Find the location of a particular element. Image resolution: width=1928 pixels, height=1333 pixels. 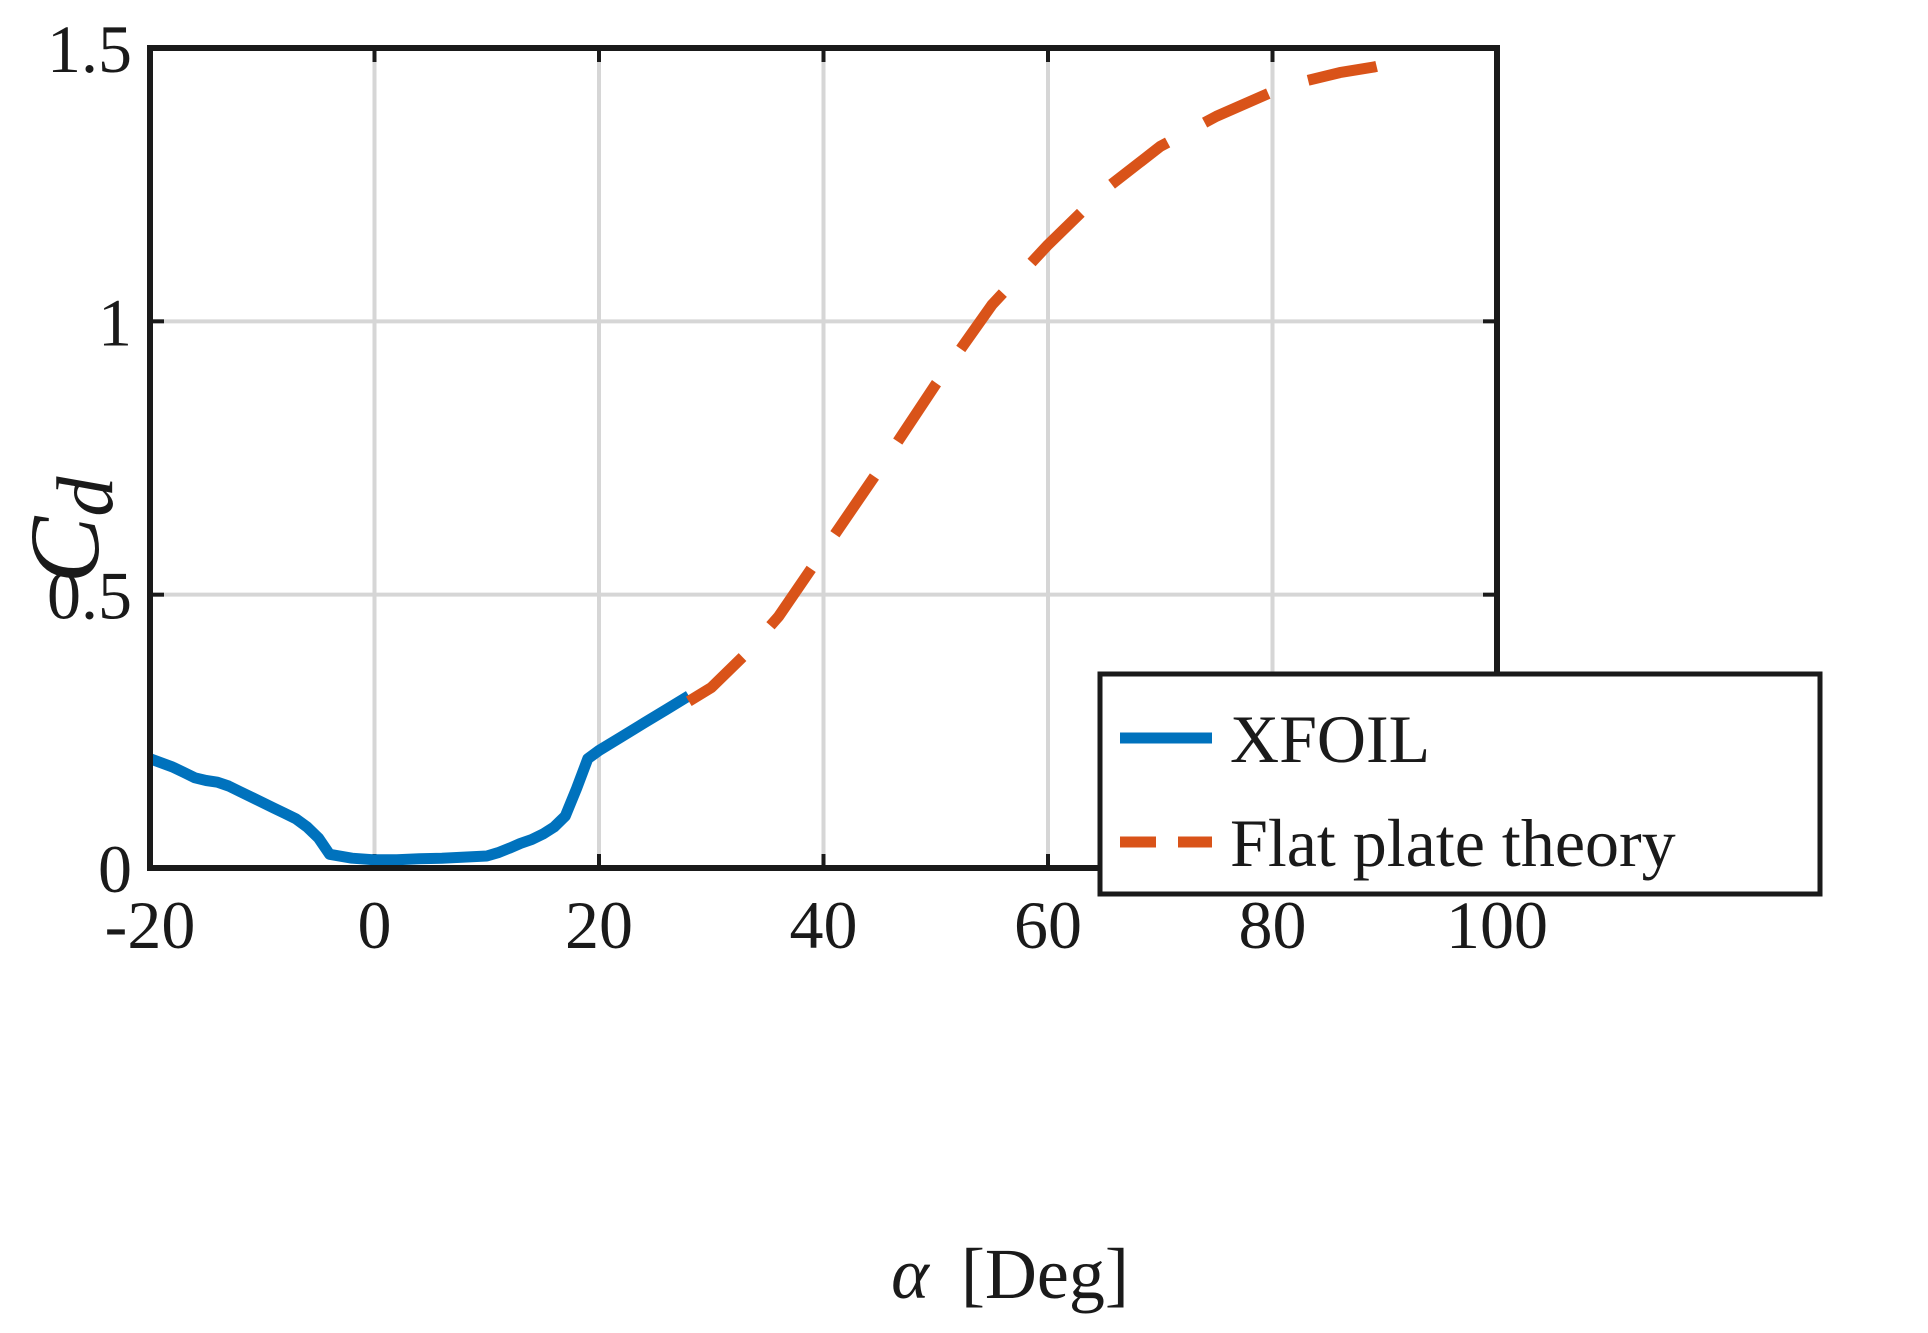

series-line-xfoil is located at coordinates (420, 778).